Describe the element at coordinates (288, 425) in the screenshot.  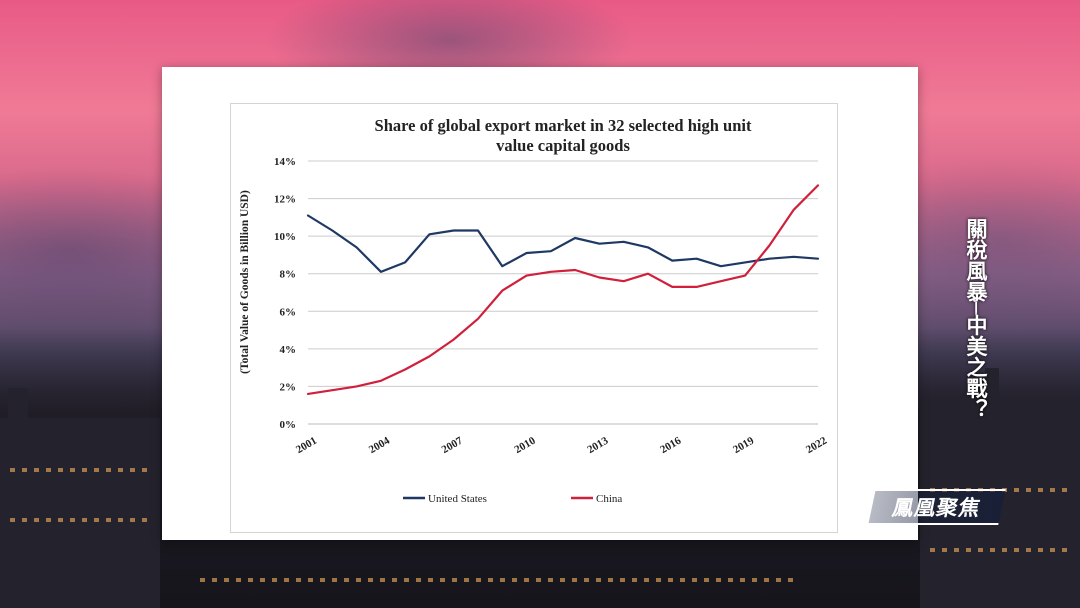
I see `y-tick-label: 0%` at that location.